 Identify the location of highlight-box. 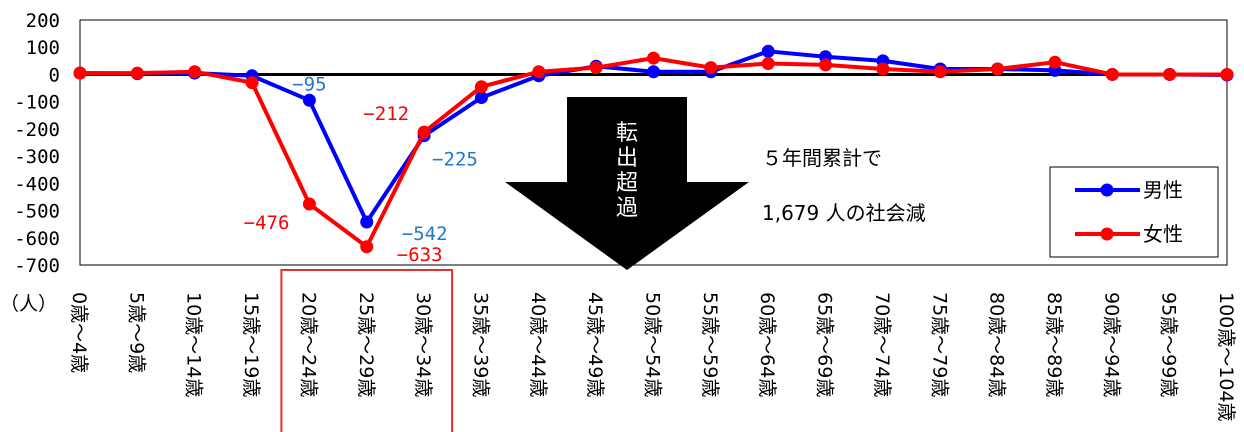
(367, 350).